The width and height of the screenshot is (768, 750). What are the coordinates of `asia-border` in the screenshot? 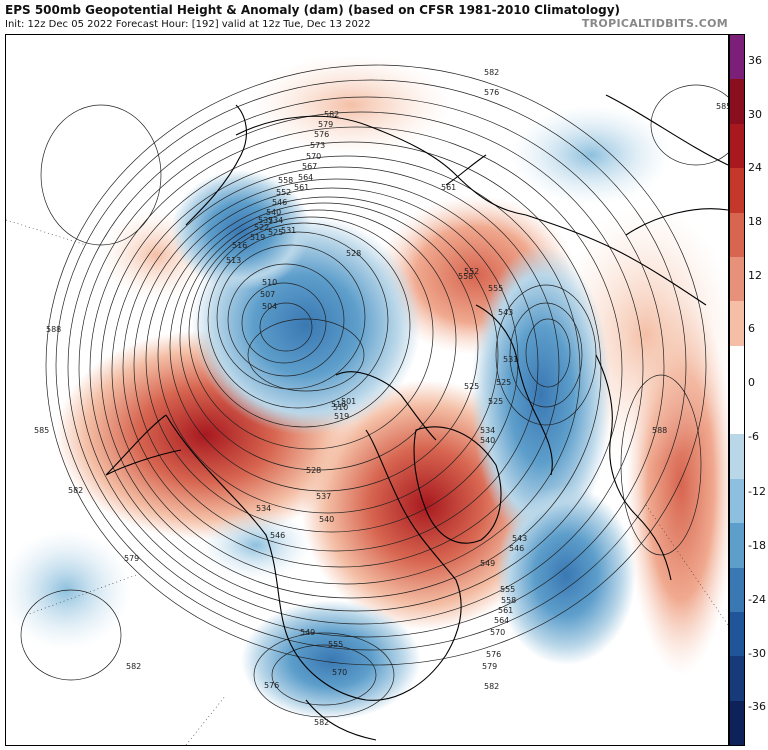 It's located at (616, 260).